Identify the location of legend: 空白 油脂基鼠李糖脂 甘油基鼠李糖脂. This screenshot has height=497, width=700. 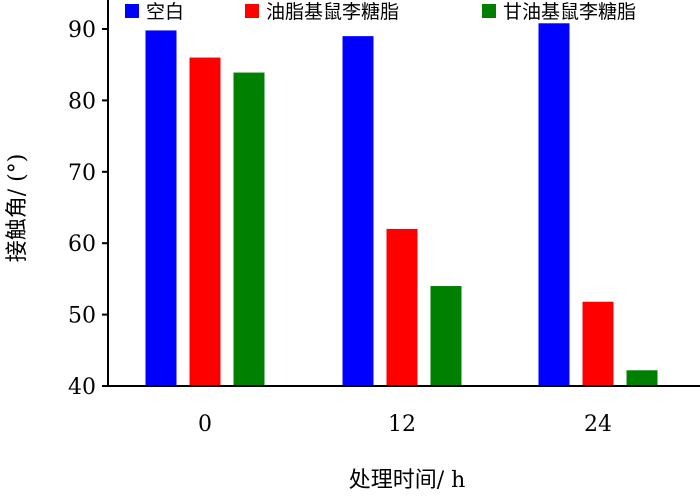
(380, 12).